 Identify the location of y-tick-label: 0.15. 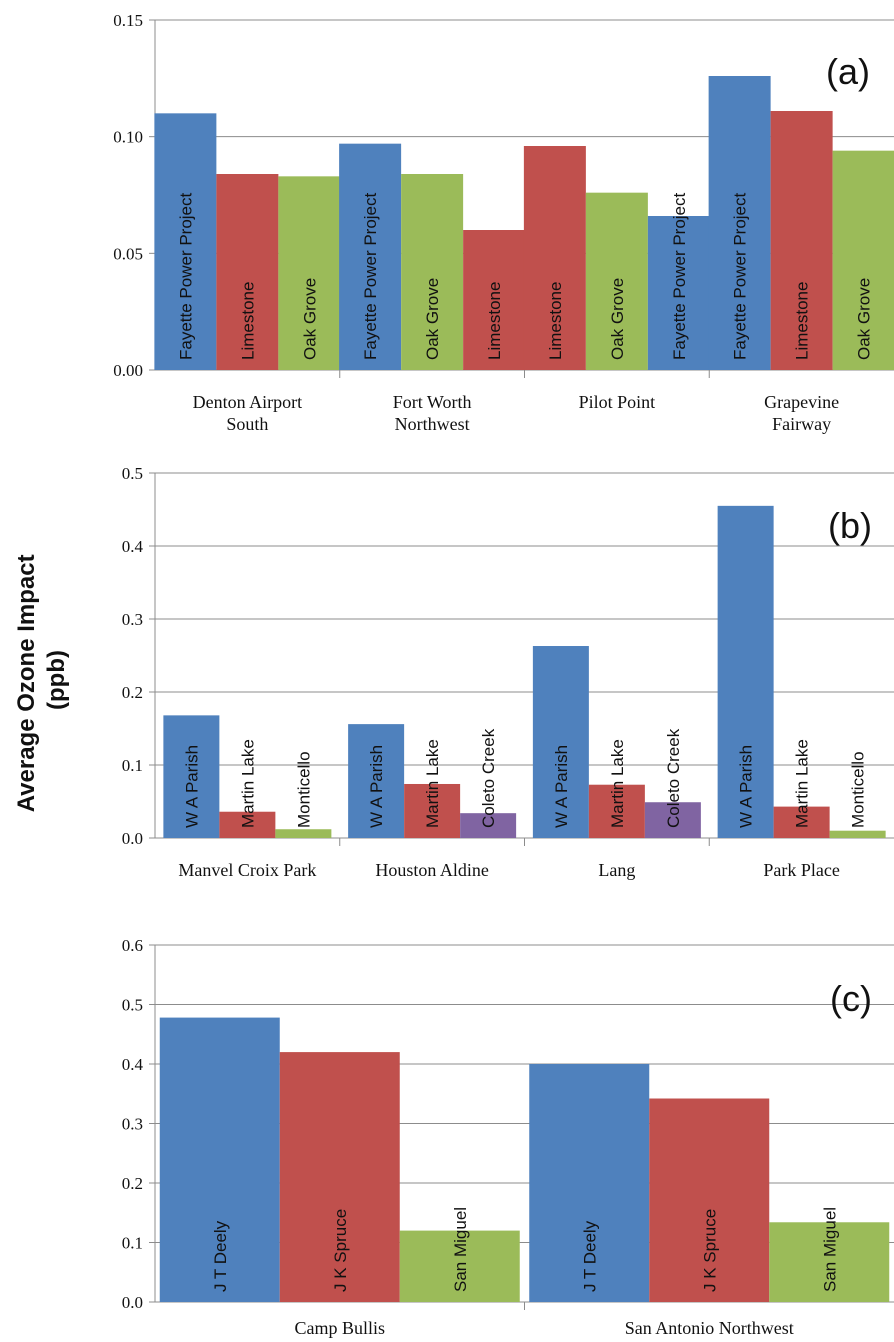
(128, 20).